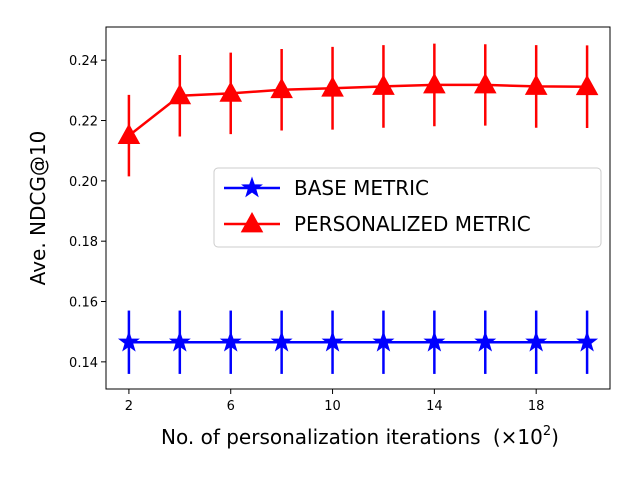  Describe the element at coordinates (83, 363) in the screenshot. I see `y-tick-label: 0.14` at that location.